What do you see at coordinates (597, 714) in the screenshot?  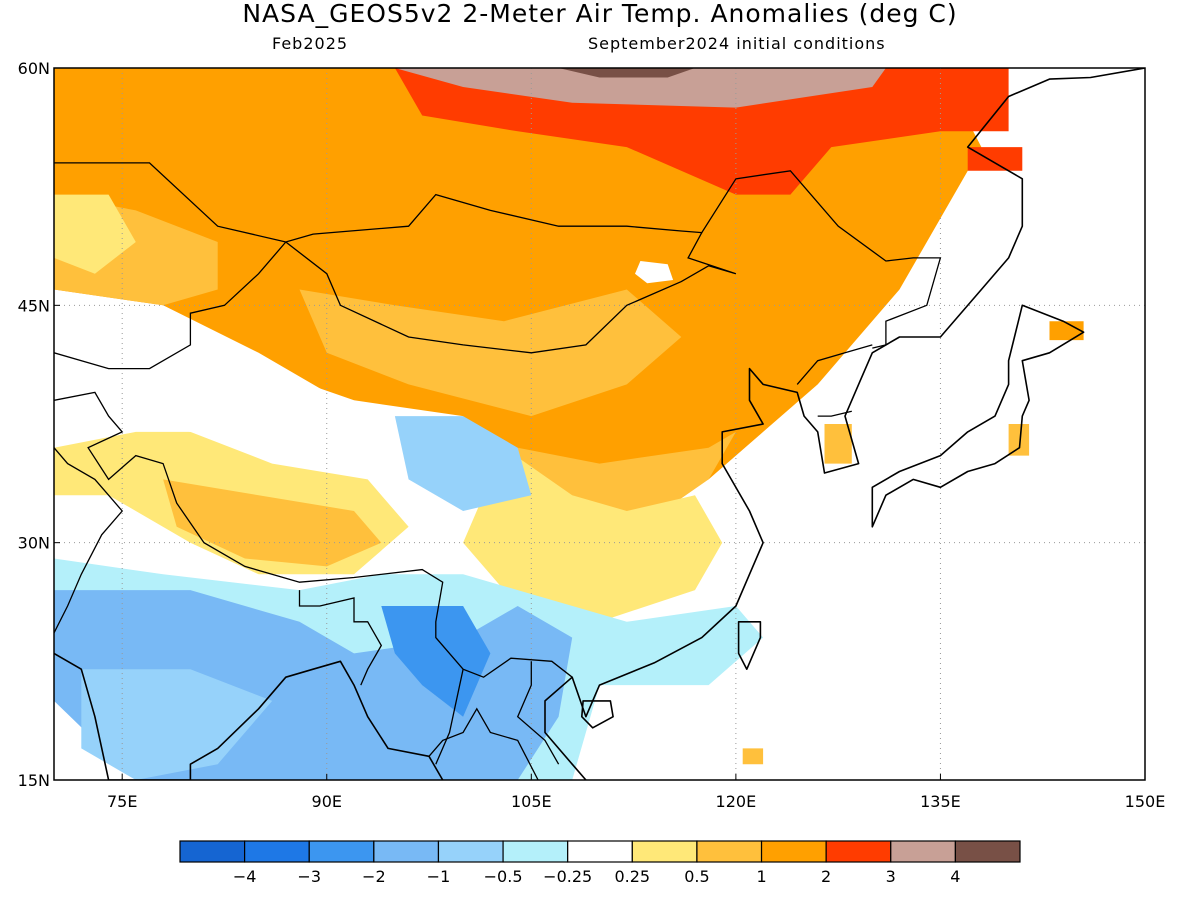 I see `hainan-coastline` at bounding box center [597, 714].